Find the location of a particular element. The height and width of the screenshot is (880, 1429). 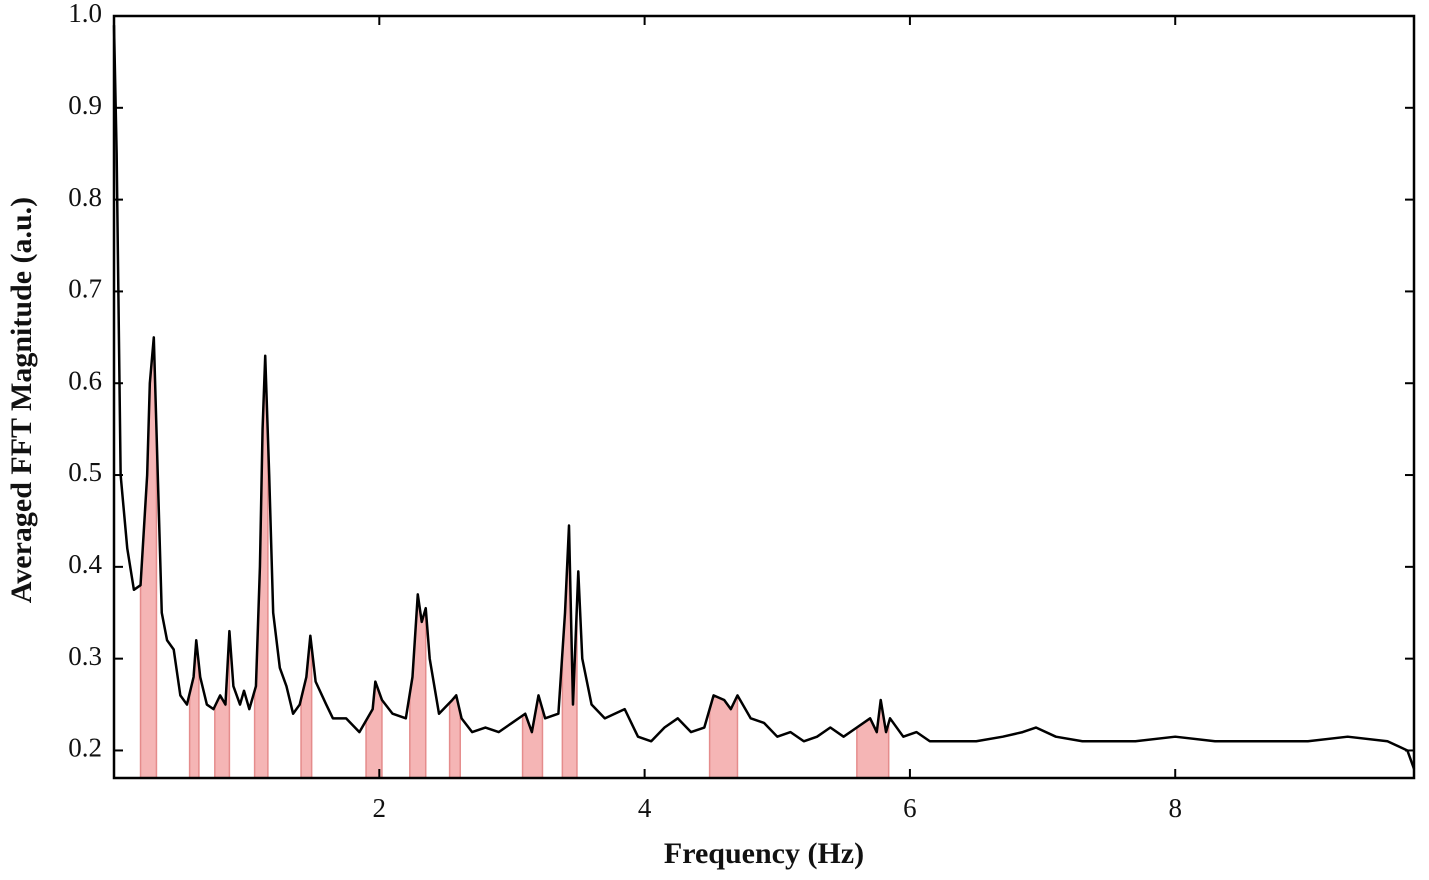

y-tick-label: 0.3 is located at coordinates (85, 656).